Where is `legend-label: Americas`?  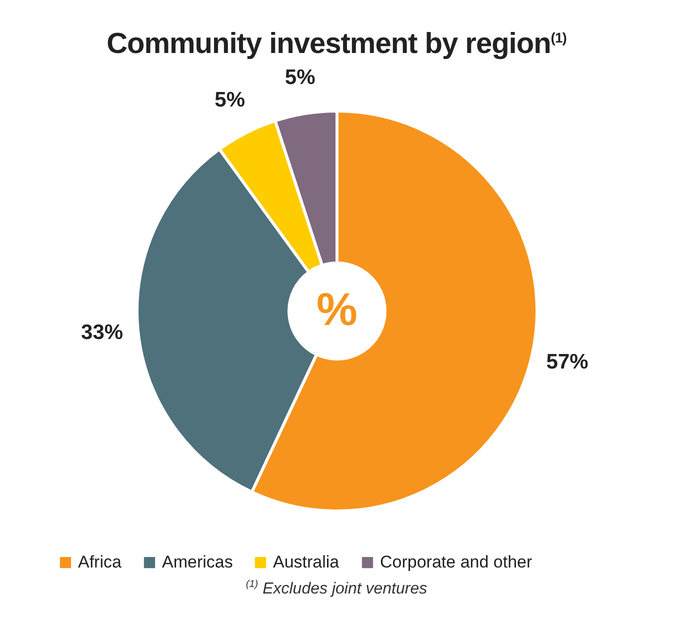
legend-label: Americas is located at coordinates (197, 562).